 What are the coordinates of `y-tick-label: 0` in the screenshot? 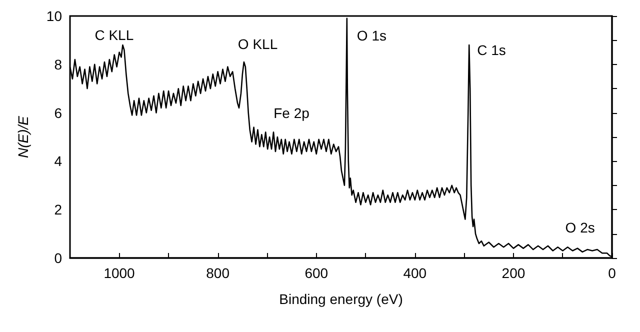 It's located at (58, 258).